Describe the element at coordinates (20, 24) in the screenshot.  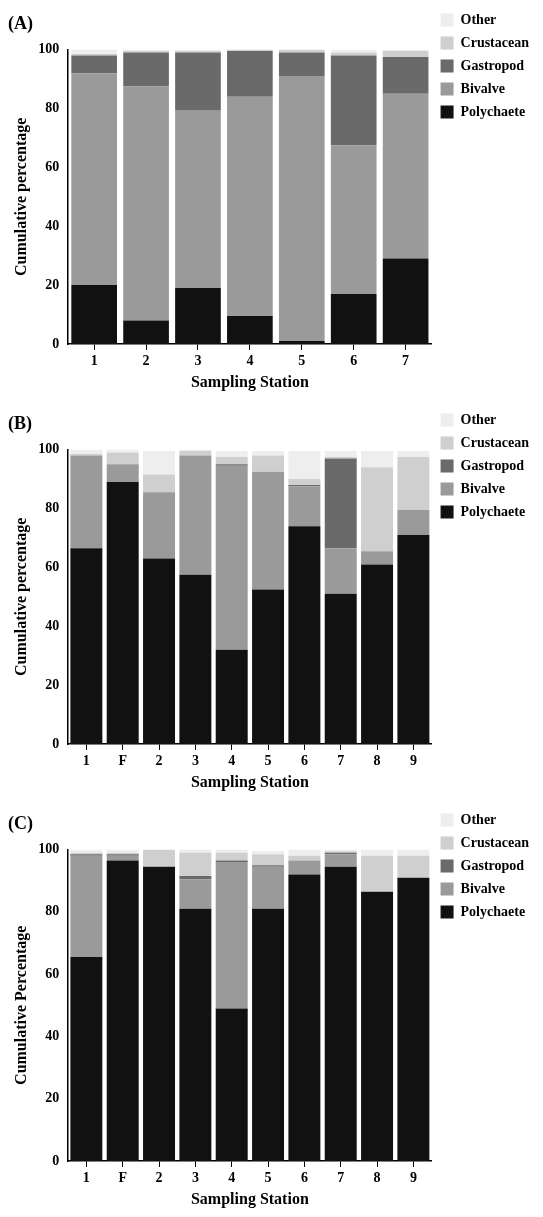
I see `chart-title: (A)` at that location.